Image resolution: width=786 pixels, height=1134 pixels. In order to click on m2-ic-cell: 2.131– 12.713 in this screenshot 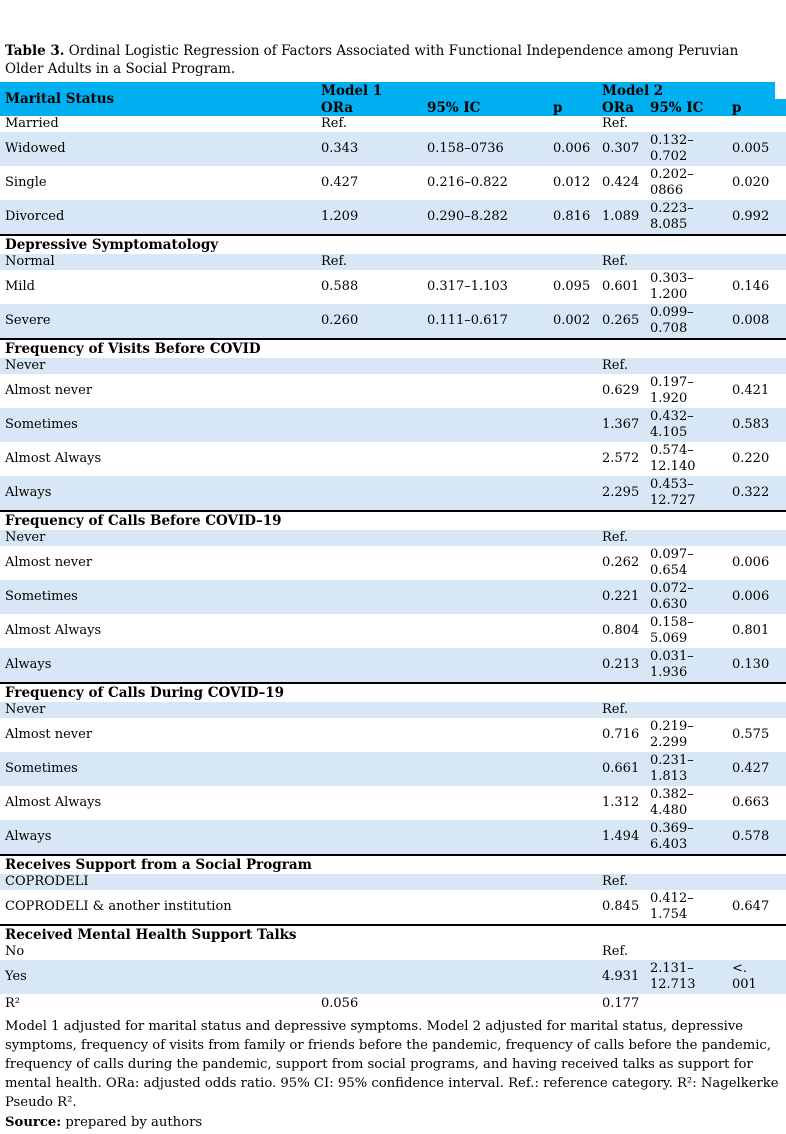, I will do `click(686, 977)`.